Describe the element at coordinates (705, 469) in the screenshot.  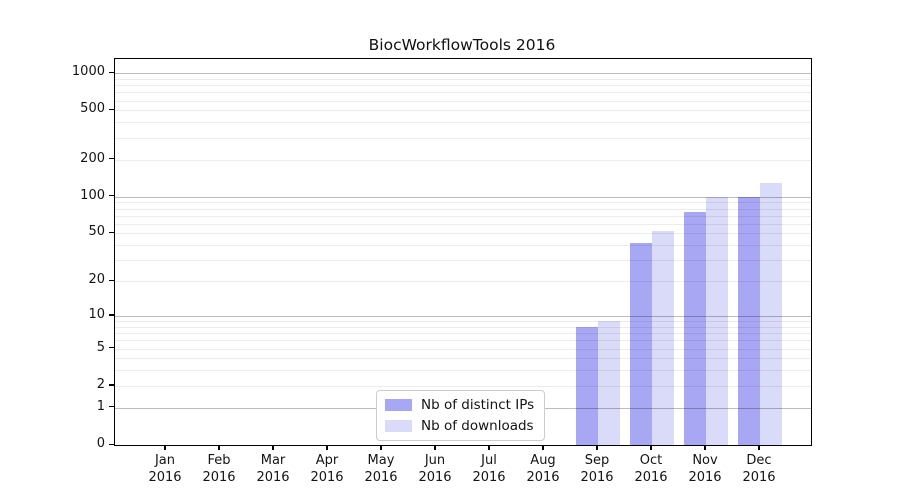
I see `x-tick-label-nov: Nov 2016` at that location.